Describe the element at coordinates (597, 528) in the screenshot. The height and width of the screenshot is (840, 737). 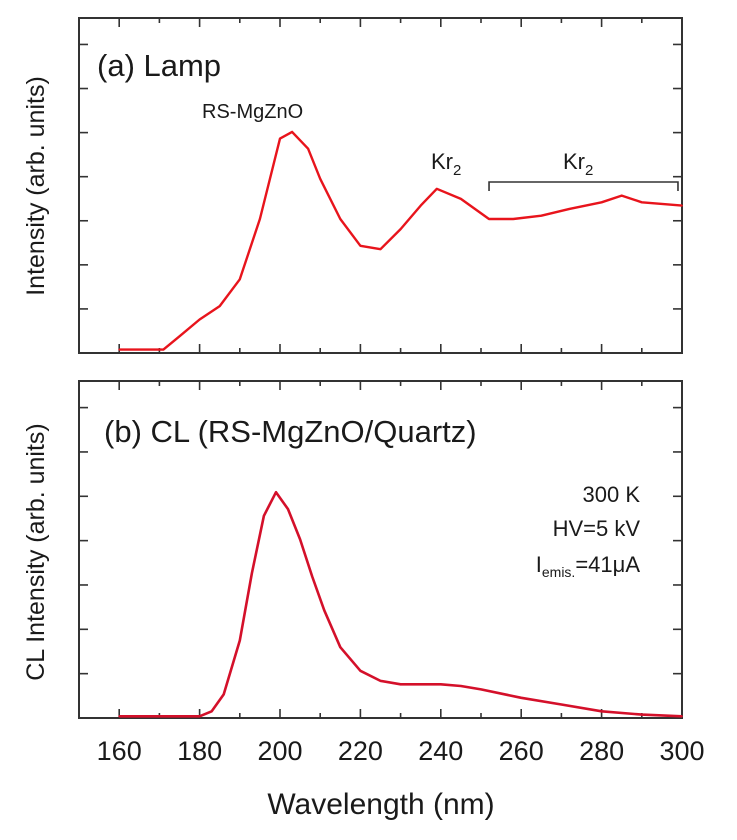
I see `condition-hv: HV=5 kV` at that location.